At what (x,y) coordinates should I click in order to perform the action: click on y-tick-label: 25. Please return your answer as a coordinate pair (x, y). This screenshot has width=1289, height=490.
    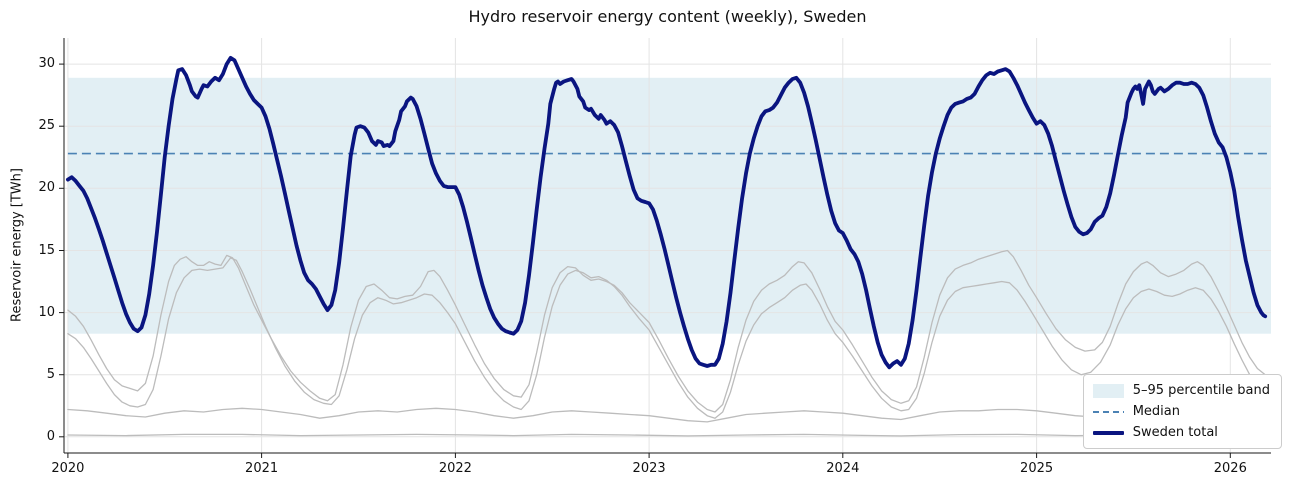
    Looking at the image, I should click on (46, 126).